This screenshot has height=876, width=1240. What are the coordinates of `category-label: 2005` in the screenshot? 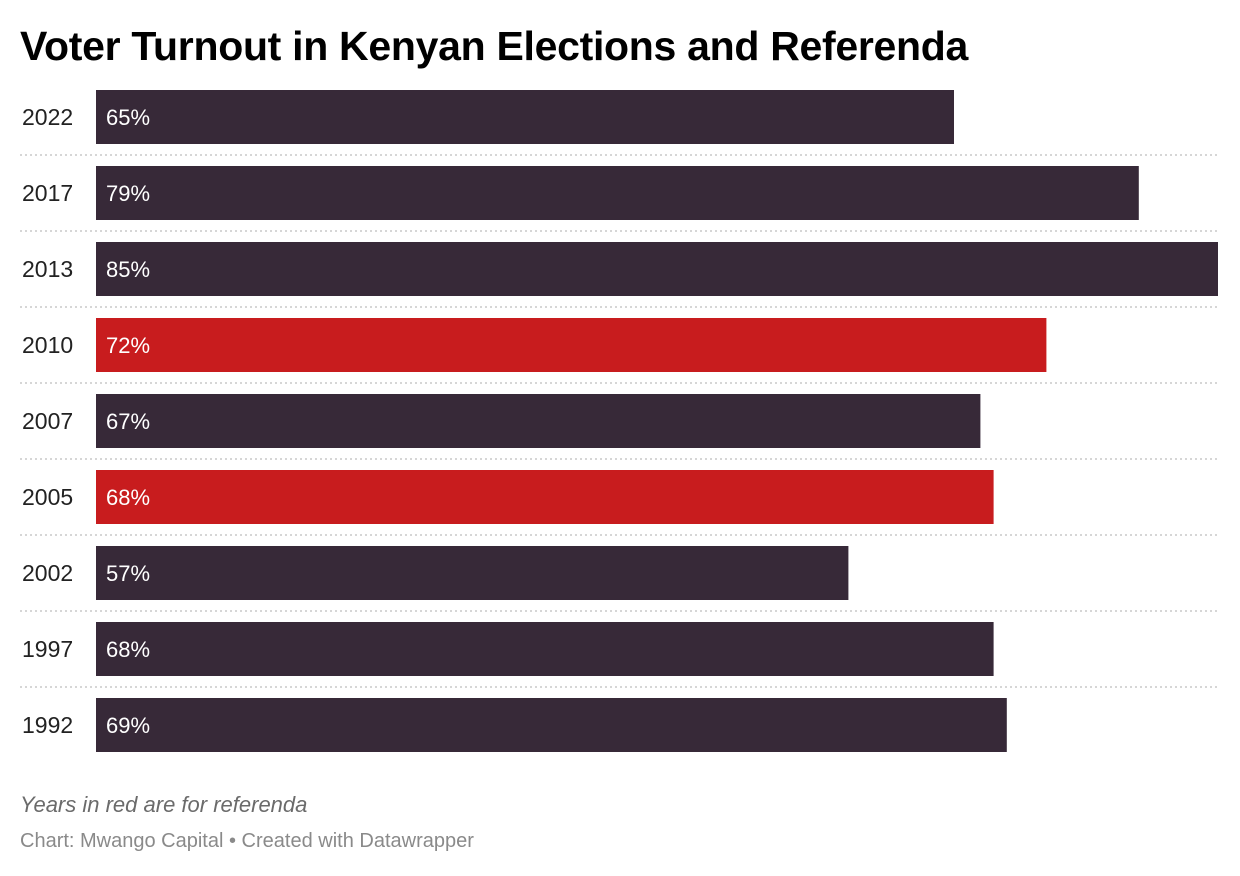 It's located at (47, 497).